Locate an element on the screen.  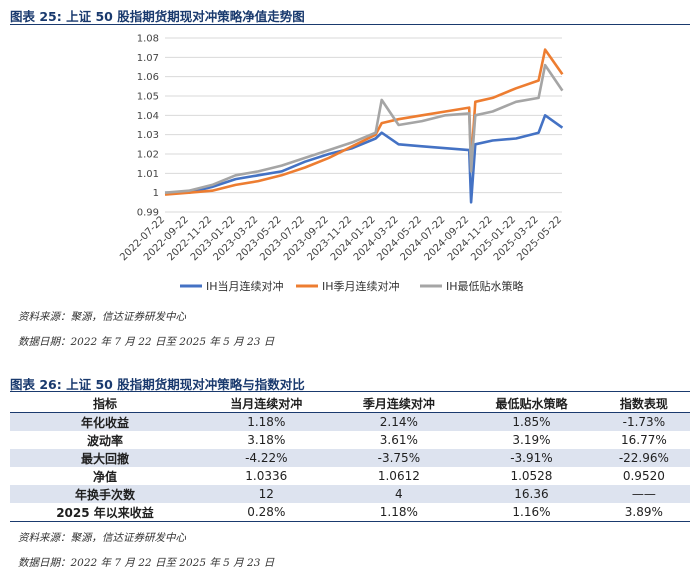
table-cell: 2.14% is located at coordinates (399, 421).